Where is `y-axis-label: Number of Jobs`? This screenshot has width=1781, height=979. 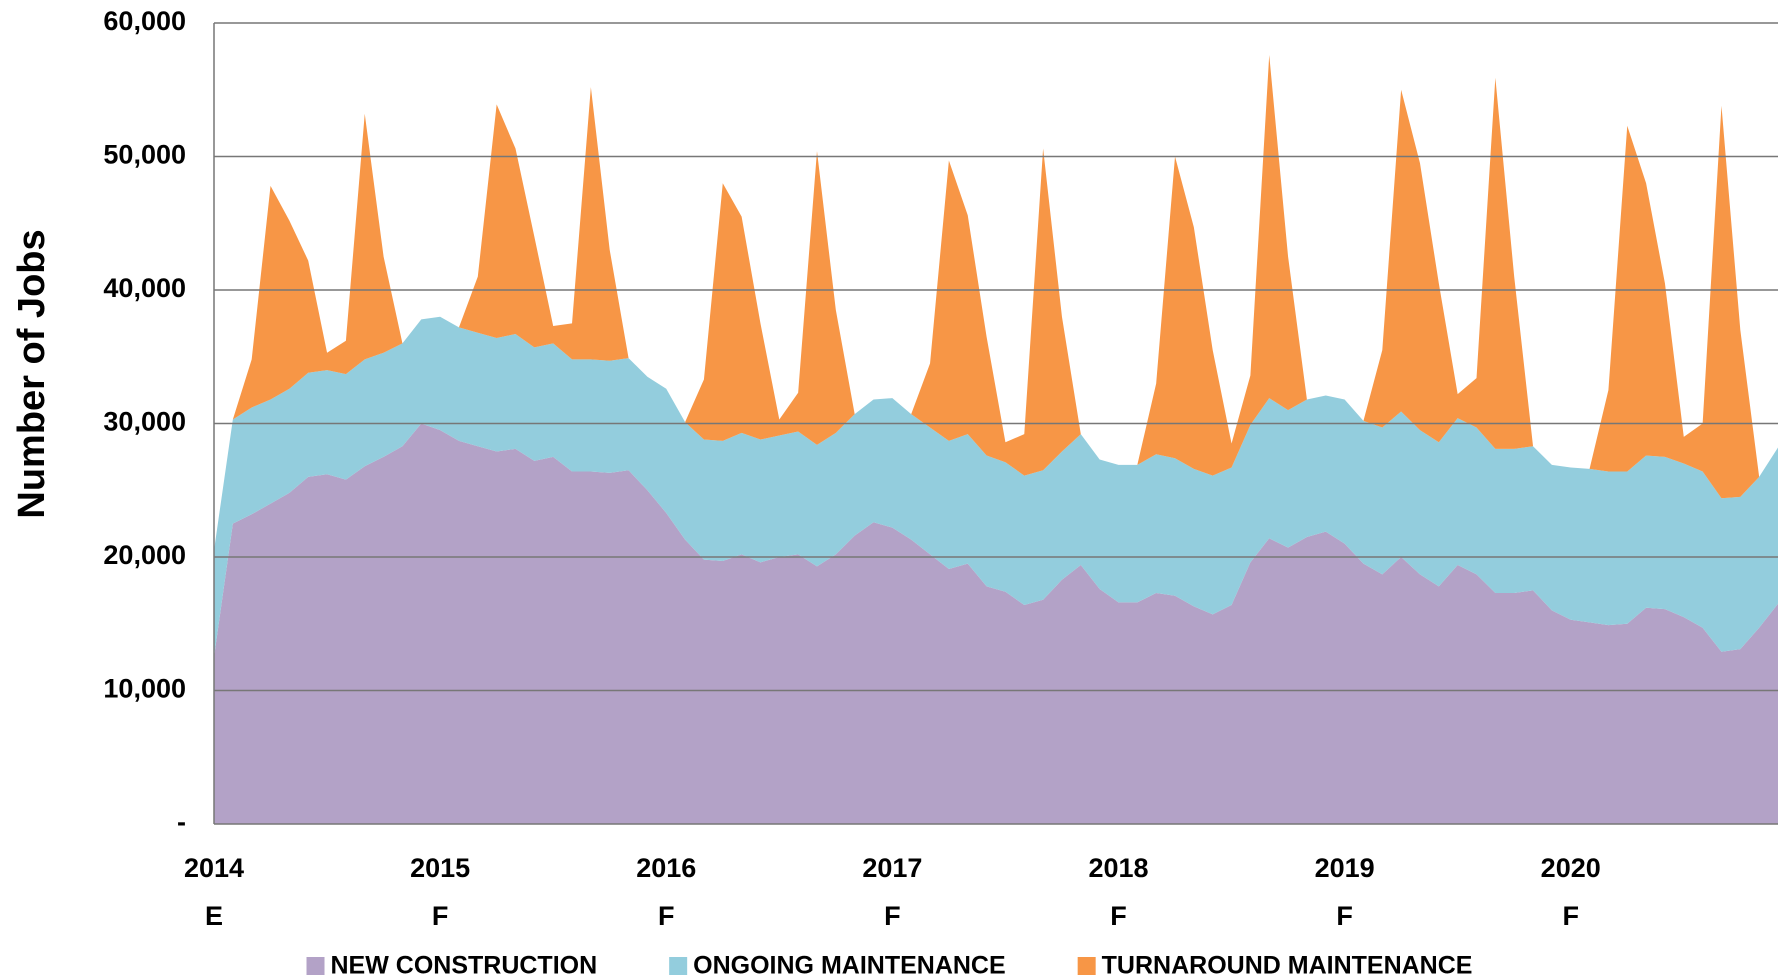
y-axis-label: Number of Jobs is located at coordinates (32, 373).